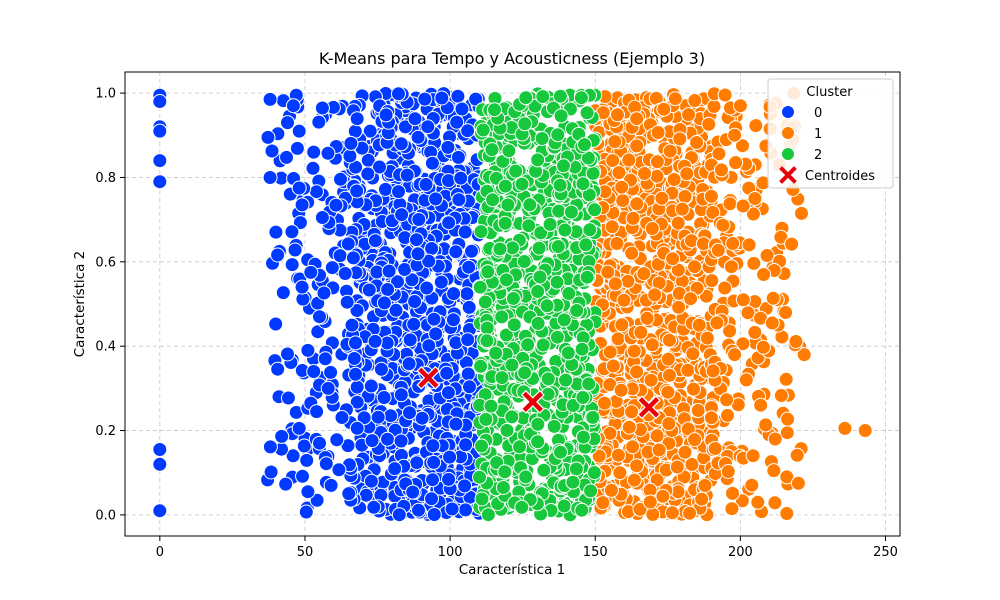 The height and width of the screenshot is (600, 1000). What do you see at coordinates (305, 552) in the screenshot?
I see `x-tick-label: 50` at bounding box center [305, 552].